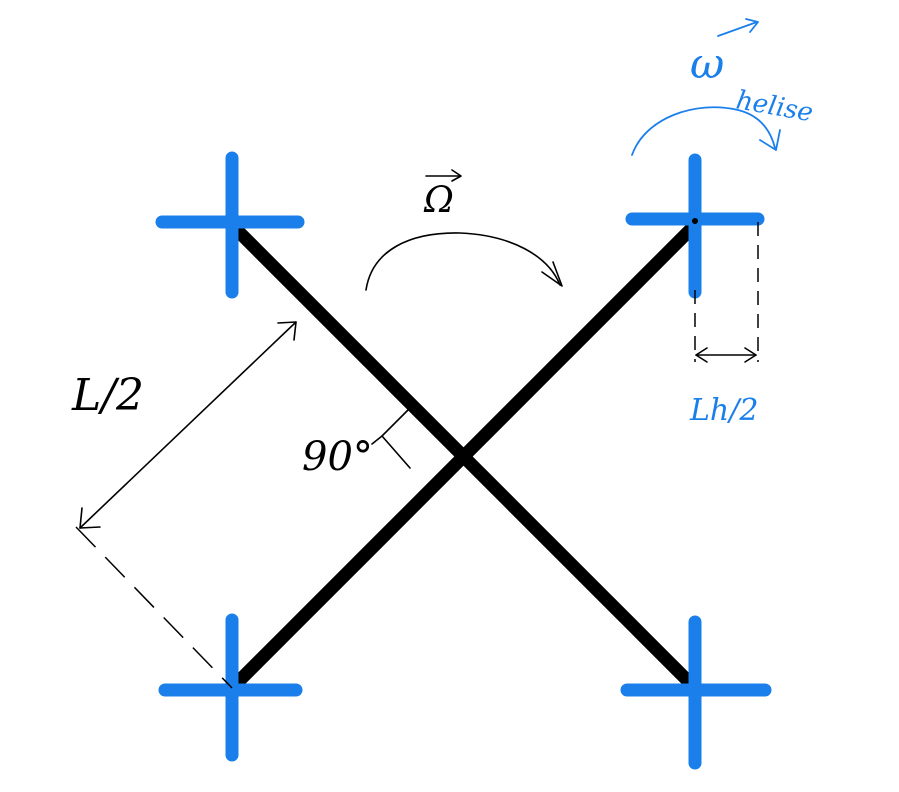  What do you see at coordinates (706, 131) in the screenshot?
I see `propeller-rotation-arrow` at bounding box center [706, 131].